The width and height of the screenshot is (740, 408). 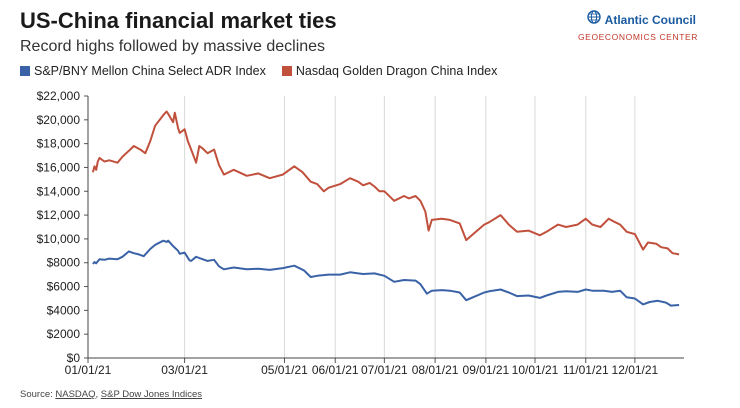 What do you see at coordinates (435, 370) in the screenshot?
I see `x-tick-label-5: 08/01/21` at bounding box center [435, 370].